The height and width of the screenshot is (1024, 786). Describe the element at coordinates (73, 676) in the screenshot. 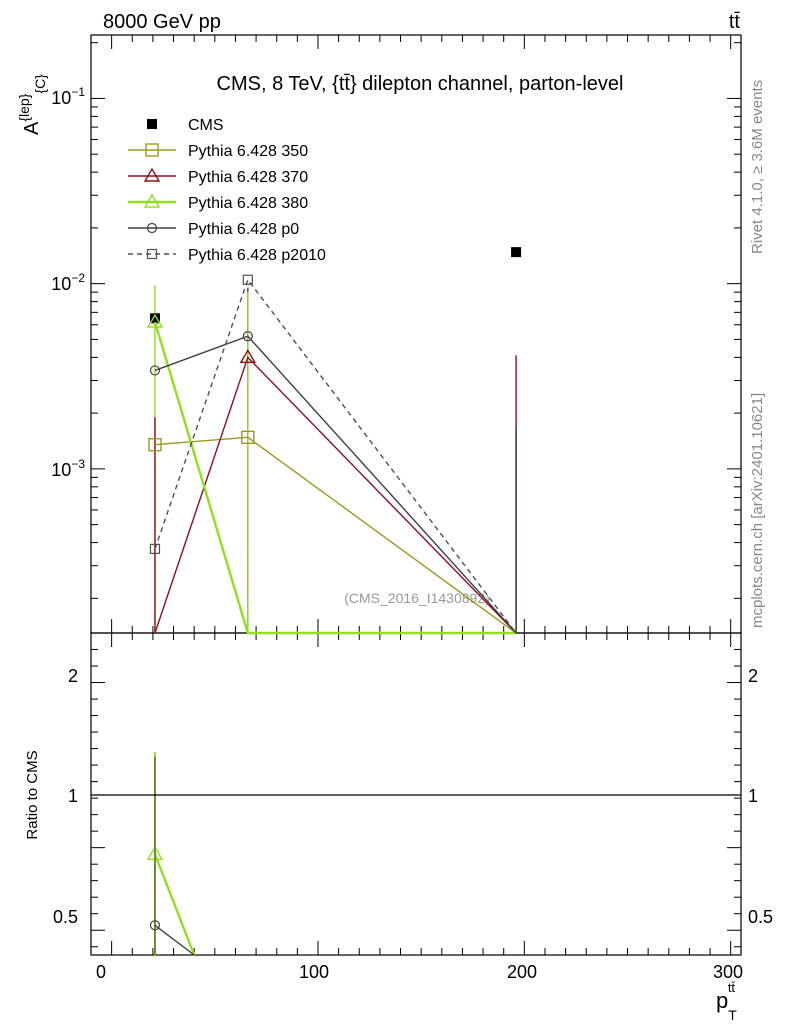

I see `ratio-y-tick-label-2-left: 2` at that location.